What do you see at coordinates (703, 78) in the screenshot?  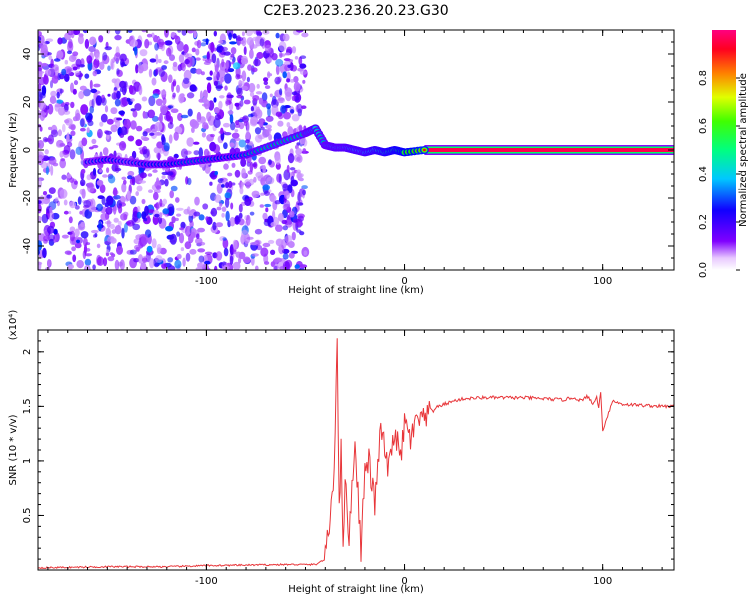 I see `colorbar-tick-label: 0.8` at bounding box center [703, 78].